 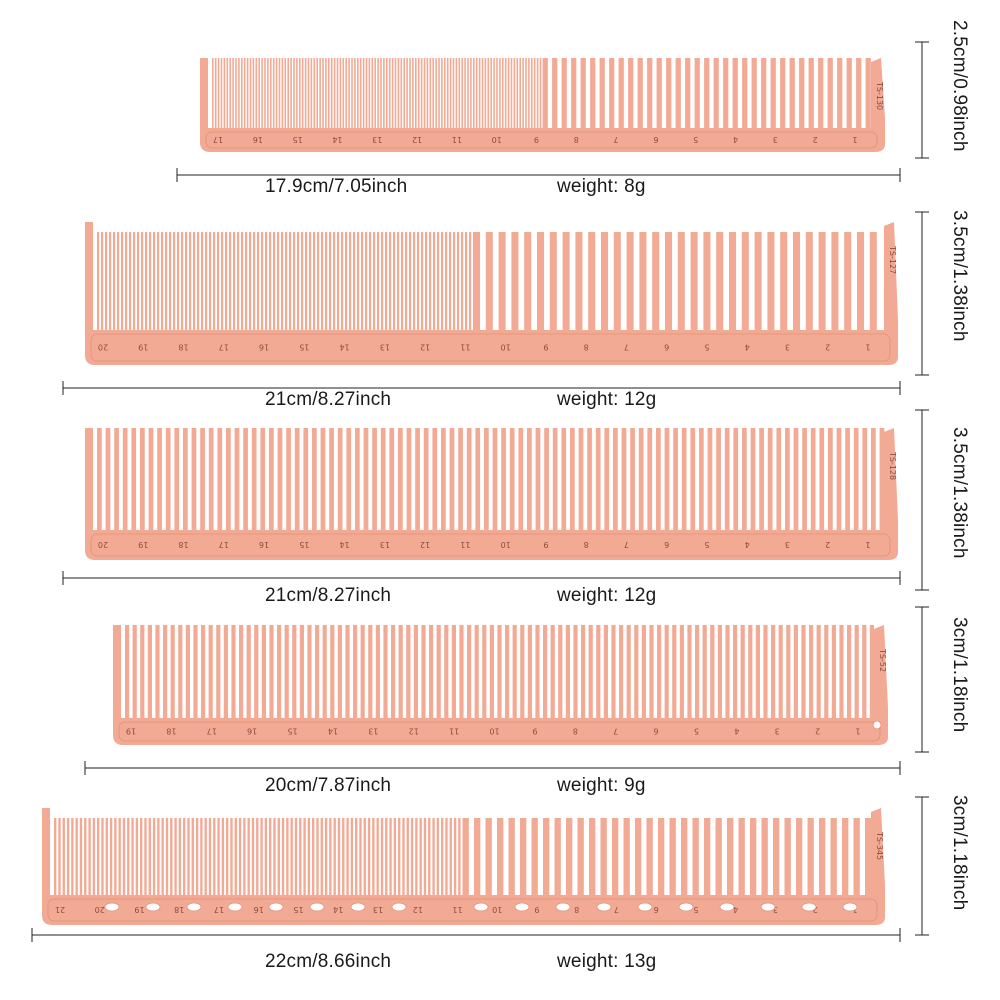 I want to click on comb-4-length-label: 20cm/7.87inch, so click(x=328, y=785).